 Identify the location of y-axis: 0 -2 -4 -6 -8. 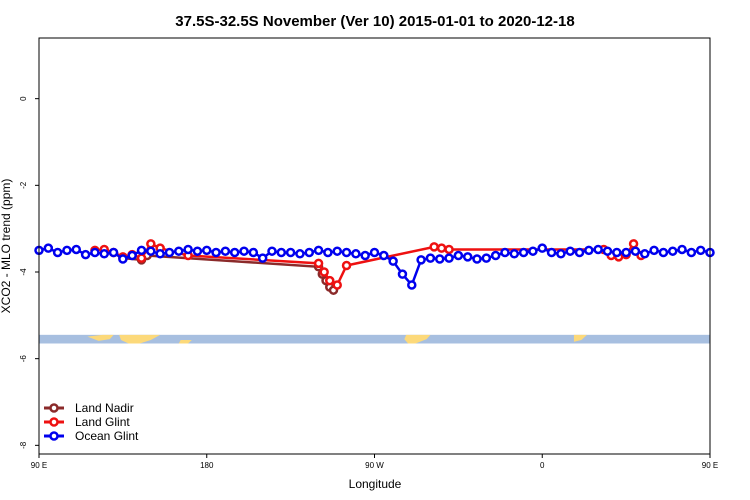
(29, 272).